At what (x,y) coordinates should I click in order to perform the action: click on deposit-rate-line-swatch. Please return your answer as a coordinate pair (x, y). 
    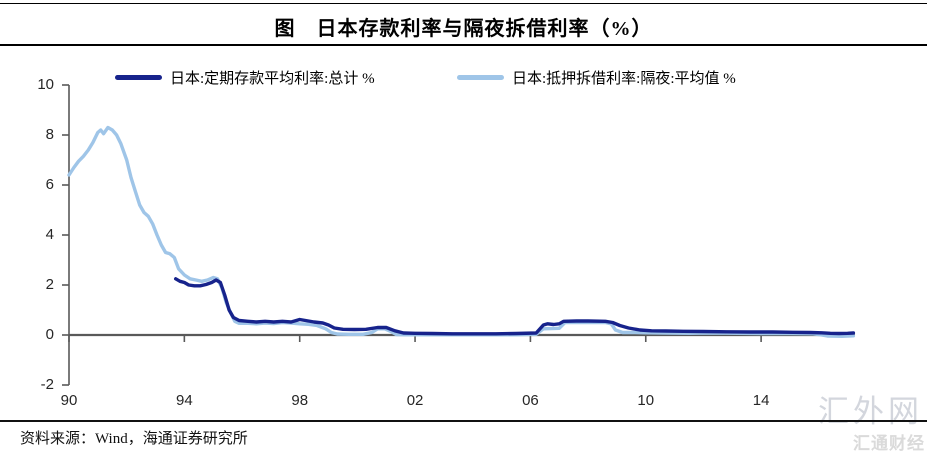
    Looking at the image, I should click on (138, 77).